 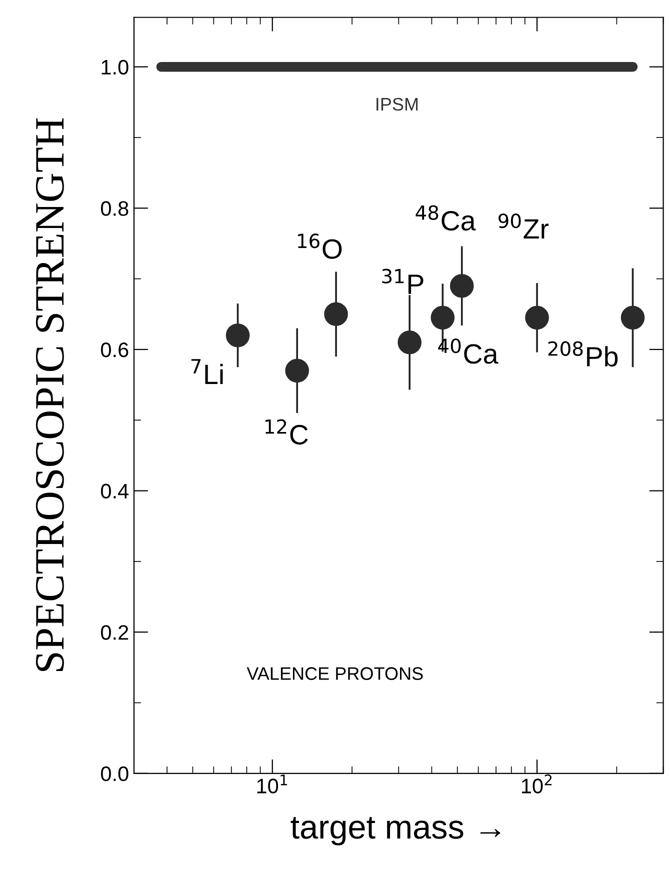 What do you see at coordinates (395, 831) in the screenshot?
I see `x-axis-title: target mass →` at bounding box center [395, 831].